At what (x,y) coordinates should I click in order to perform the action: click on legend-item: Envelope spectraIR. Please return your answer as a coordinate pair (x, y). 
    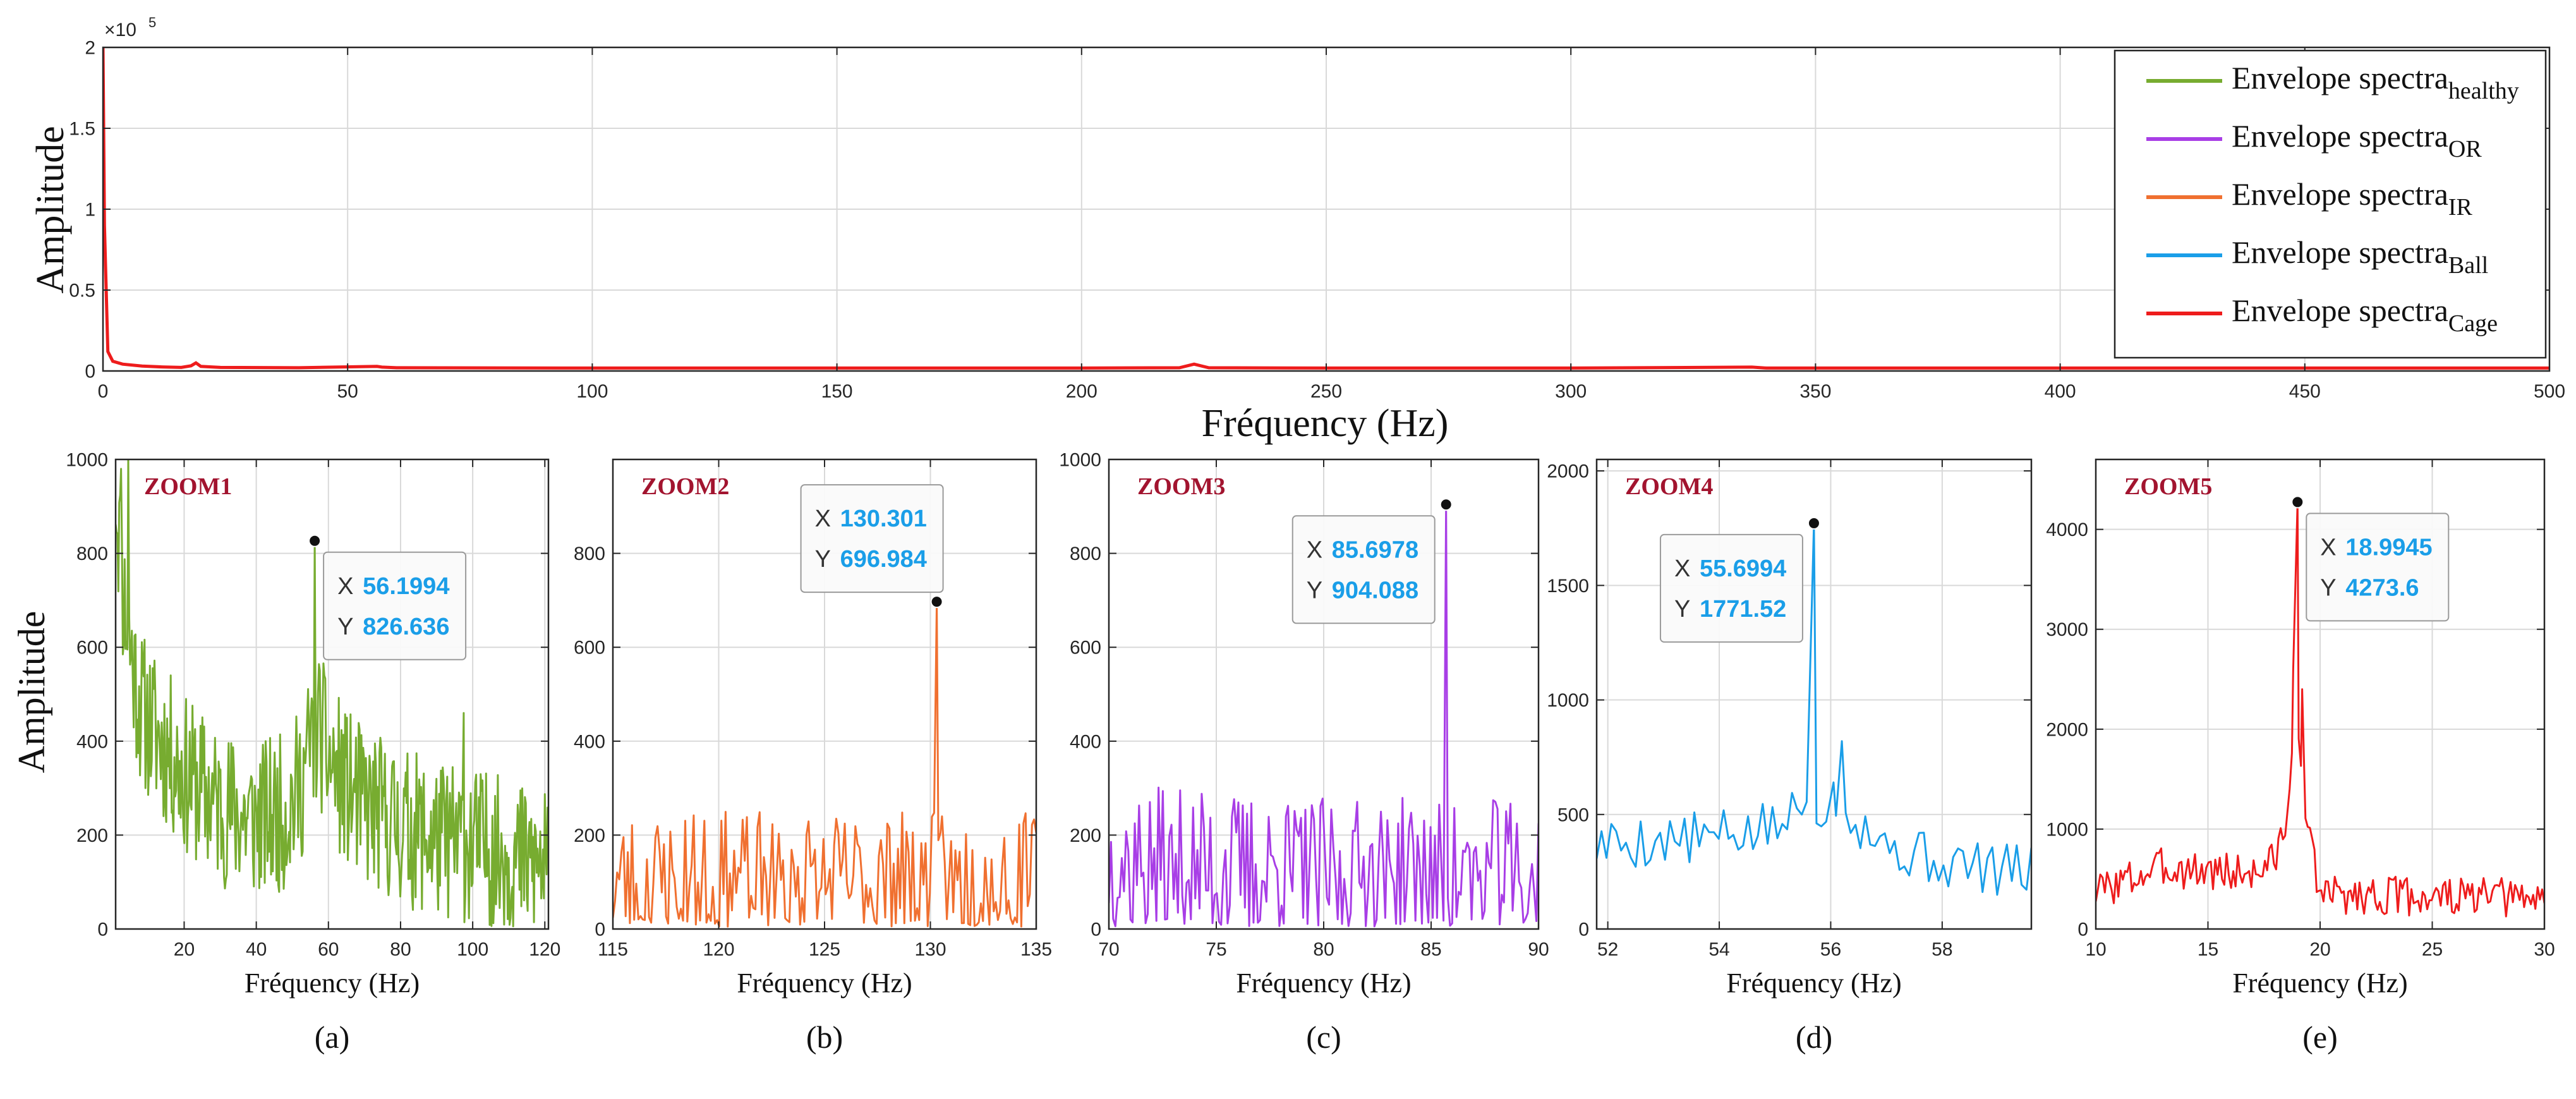
    Looking at the image, I should click on (2309, 199).